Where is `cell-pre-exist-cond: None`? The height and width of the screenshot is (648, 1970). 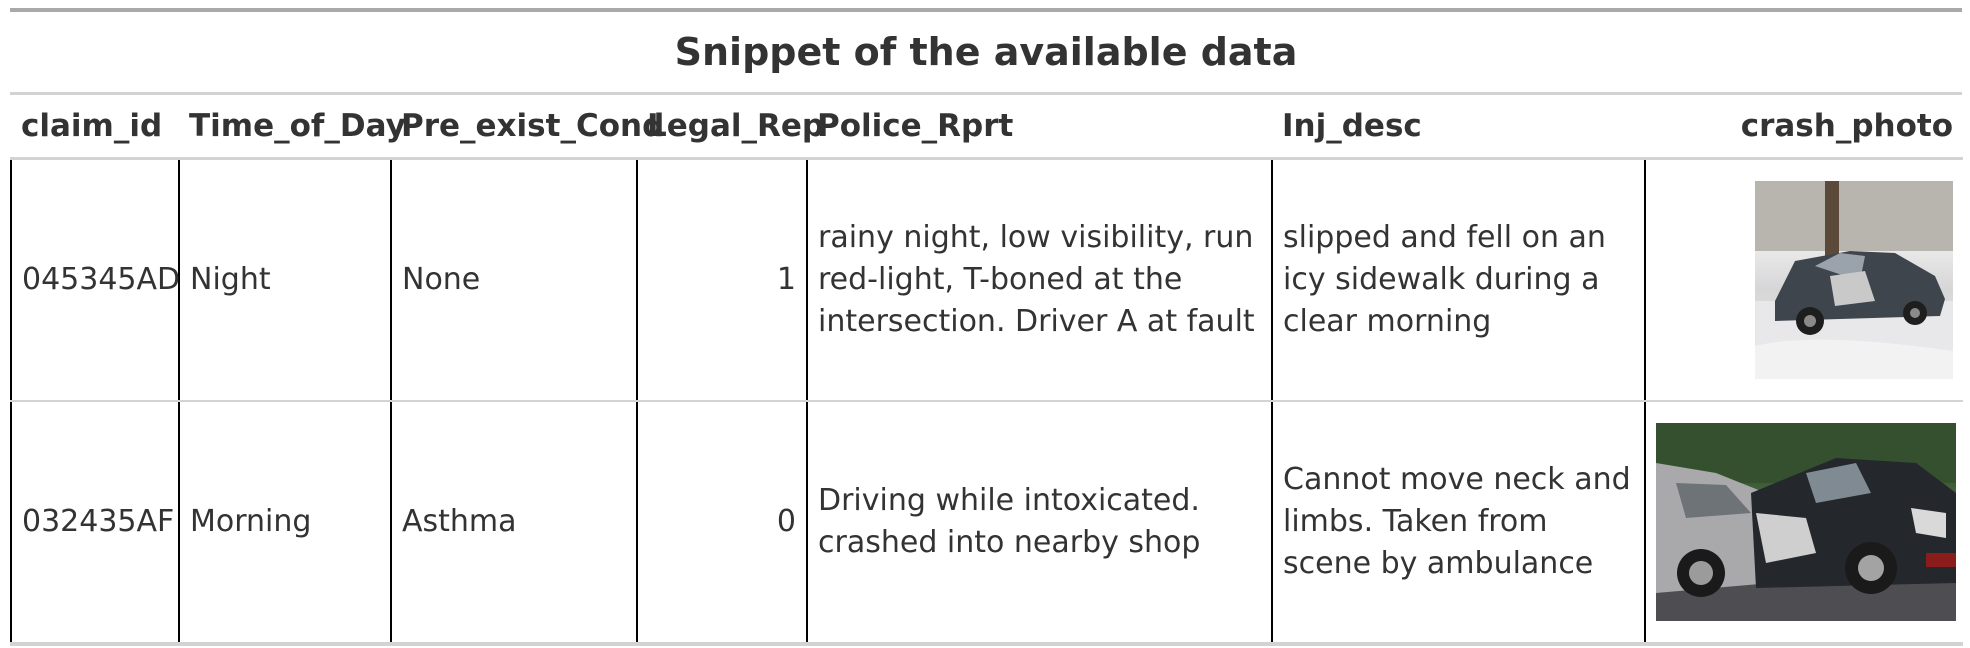
cell-pre-exist-cond: None is located at coordinates (513, 280).